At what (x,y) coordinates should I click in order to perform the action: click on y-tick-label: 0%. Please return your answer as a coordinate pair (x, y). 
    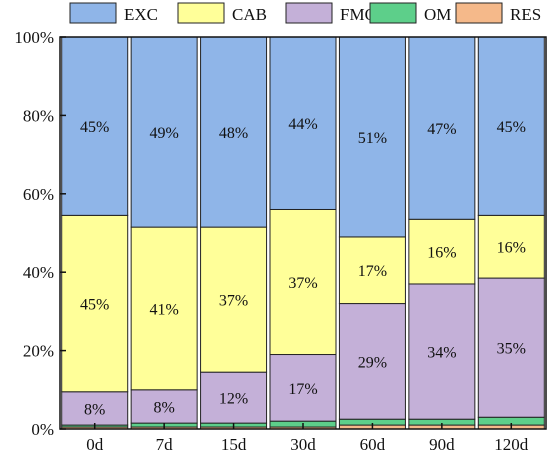
    Looking at the image, I should click on (42, 429).